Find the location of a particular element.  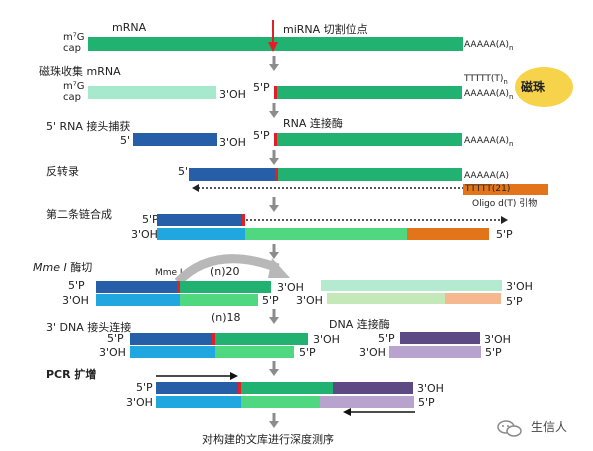

p5-label-r5: 5'P is located at coordinates (150, 219).